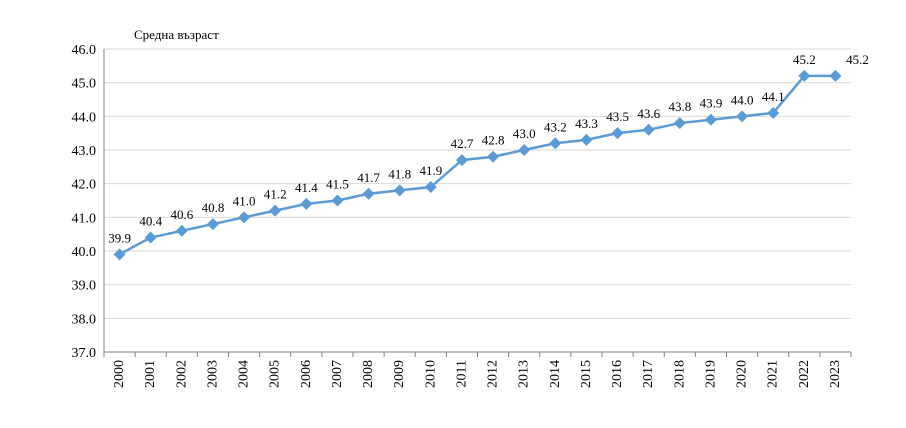 The width and height of the screenshot is (906, 428). What do you see at coordinates (430, 374) in the screenshot?
I see `x-tick-label: 2010` at bounding box center [430, 374].